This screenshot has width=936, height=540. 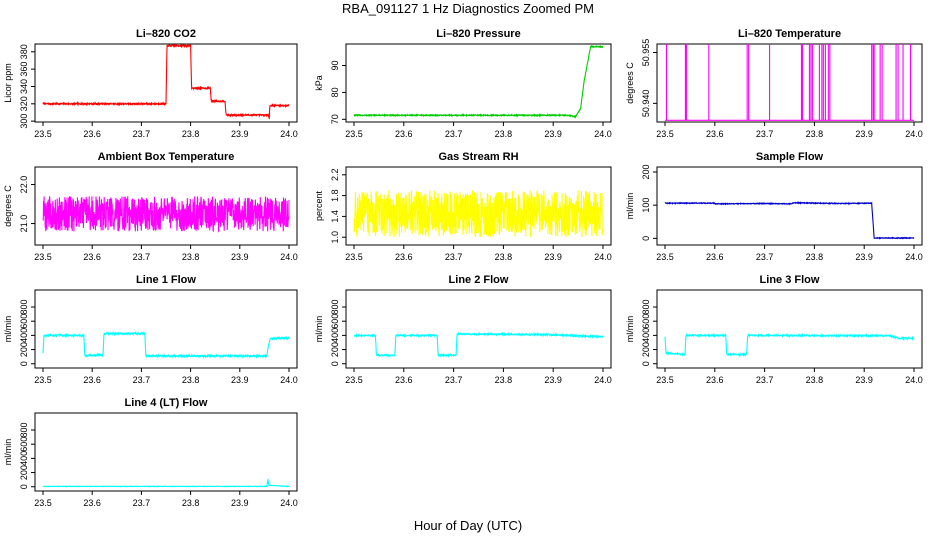 I want to click on panel-title: Li–820 Pressure, so click(x=478, y=34).